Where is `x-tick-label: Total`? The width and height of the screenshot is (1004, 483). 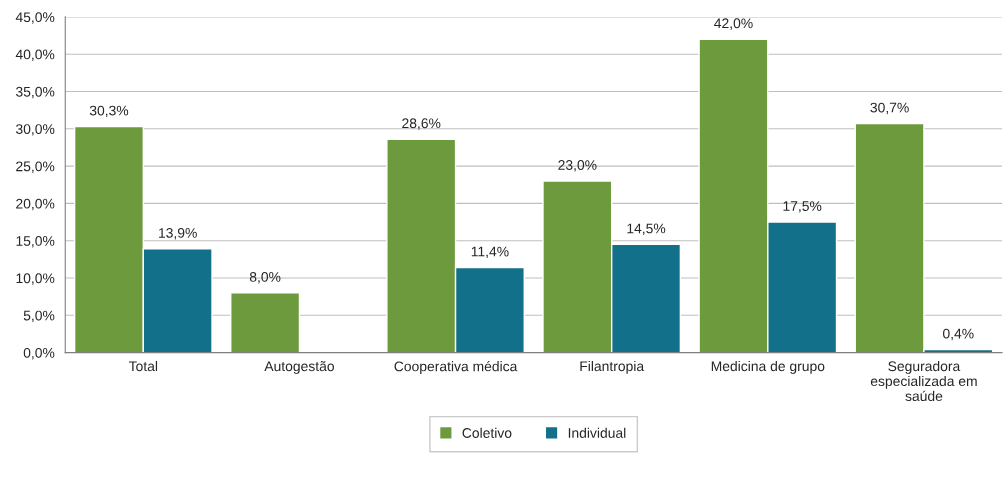
x-tick-label: Total is located at coordinates (143, 366).